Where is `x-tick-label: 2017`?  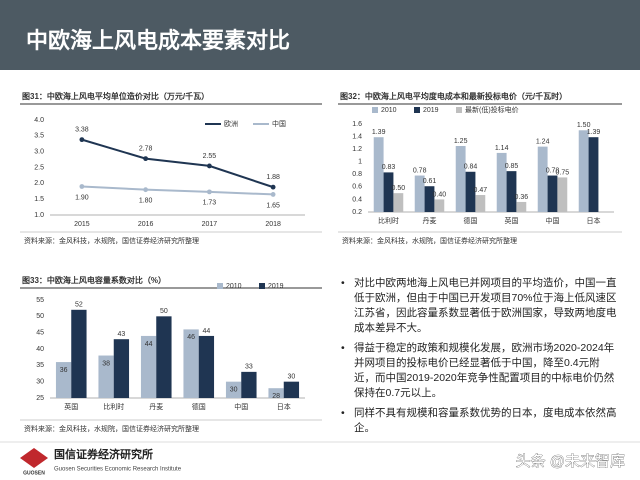 x-tick-label: 2017 is located at coordinates (210, 224).